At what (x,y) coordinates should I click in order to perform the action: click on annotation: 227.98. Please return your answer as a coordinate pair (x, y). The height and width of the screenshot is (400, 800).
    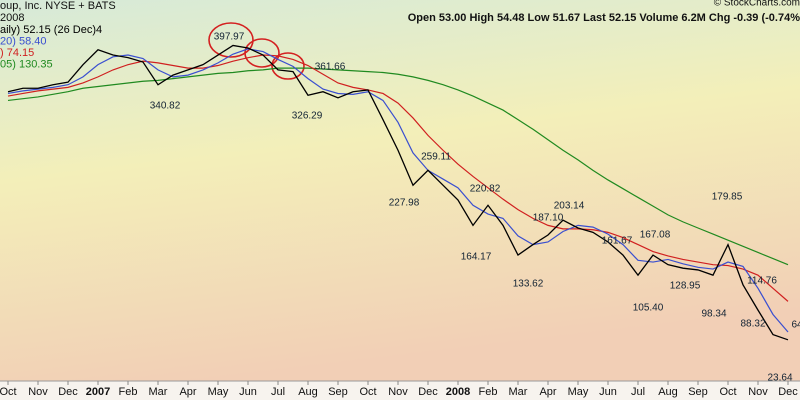
    Looking at the image, I should click on (404, 203).